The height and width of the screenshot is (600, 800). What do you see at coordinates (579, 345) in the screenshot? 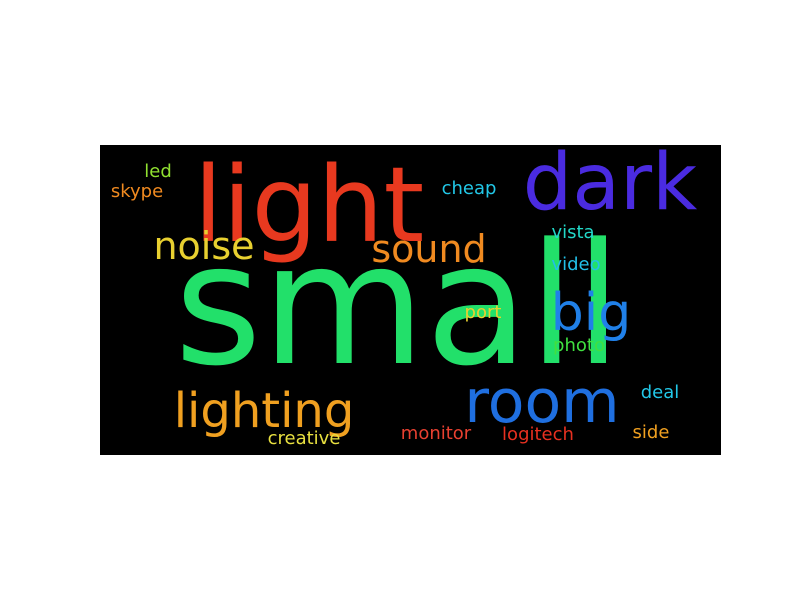
I see `word-photo: photo` at bounding box center [579, 345].